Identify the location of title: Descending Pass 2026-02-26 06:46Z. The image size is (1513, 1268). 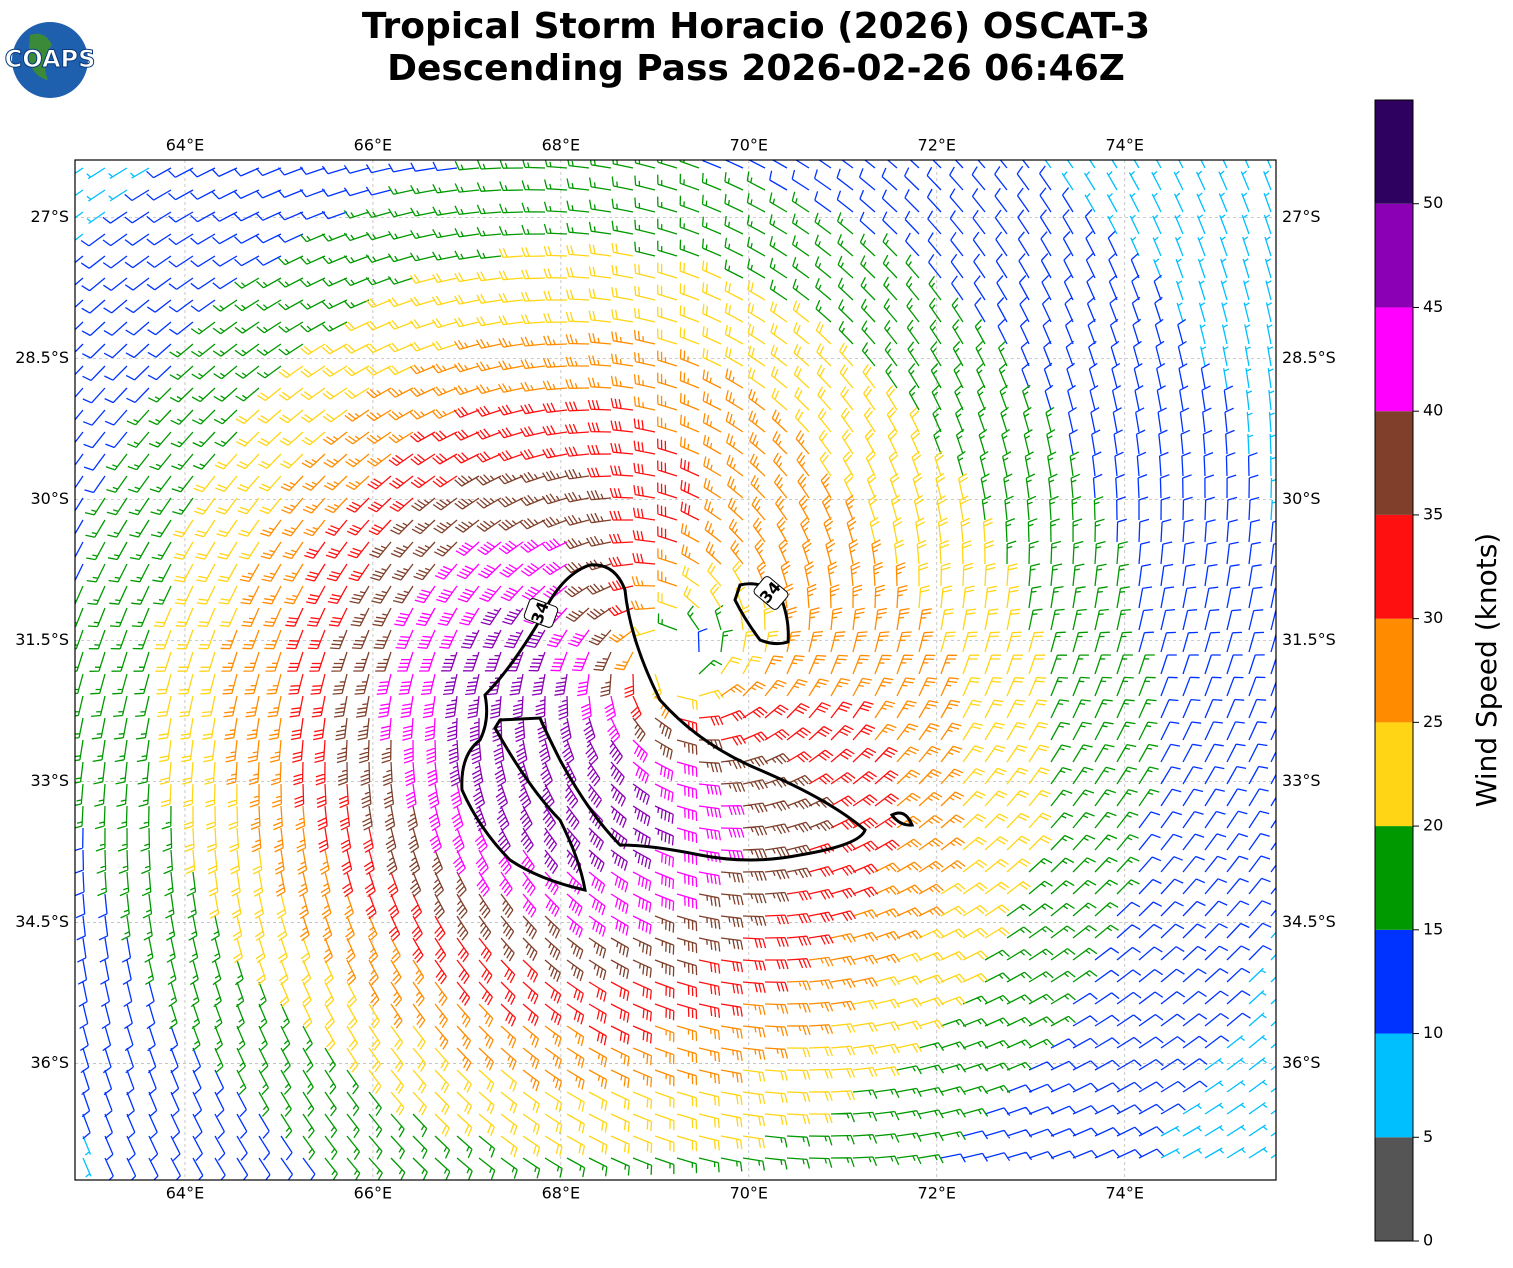
(756, 68).